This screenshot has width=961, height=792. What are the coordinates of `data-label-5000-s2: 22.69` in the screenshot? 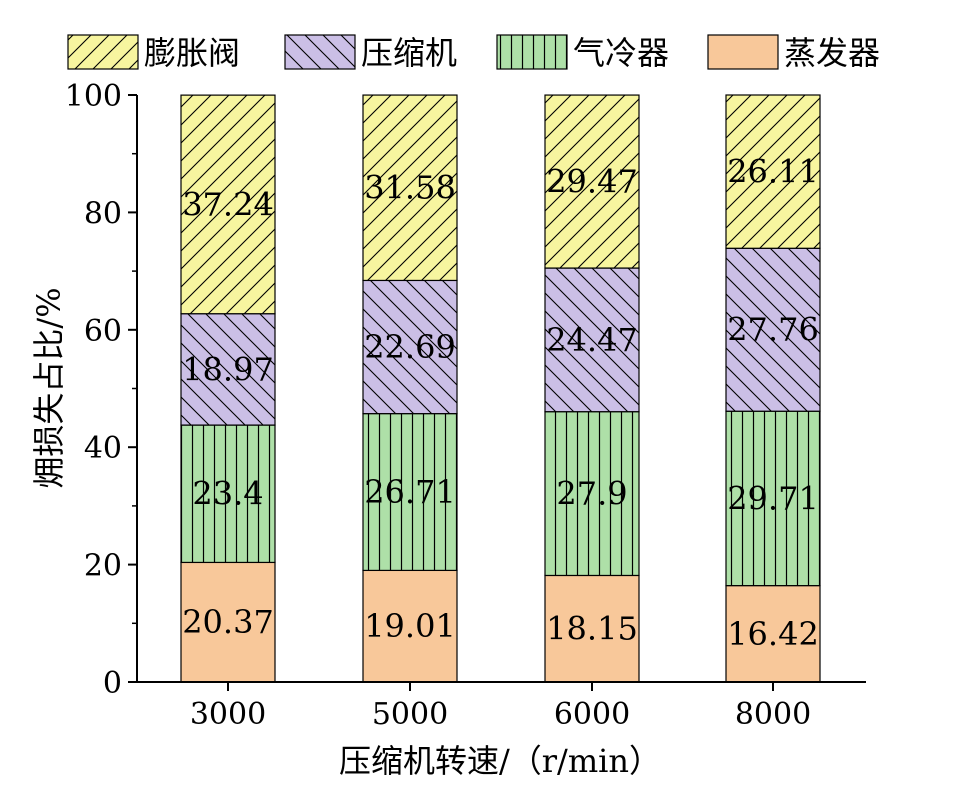 It's located at (410, 347).